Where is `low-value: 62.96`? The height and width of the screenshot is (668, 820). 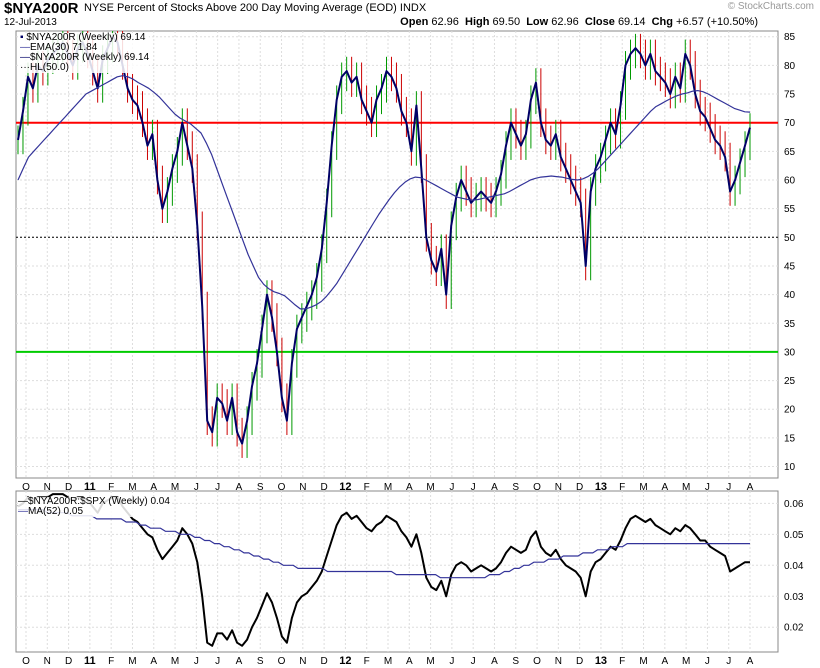
low-value: 62.96 is located at coordinates (565, 22).